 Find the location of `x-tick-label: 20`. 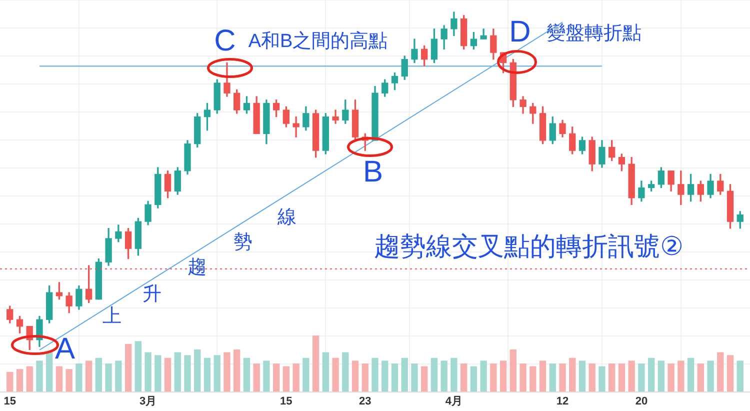

x-tick-label: 20 is located at coordinates (641, 401).